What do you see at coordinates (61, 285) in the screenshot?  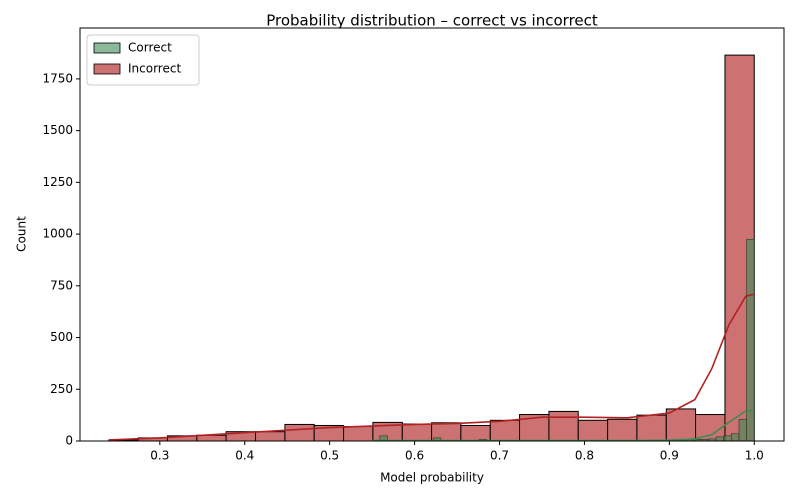 I see `y-tick-label: 750` at bounding box center [61, 285].